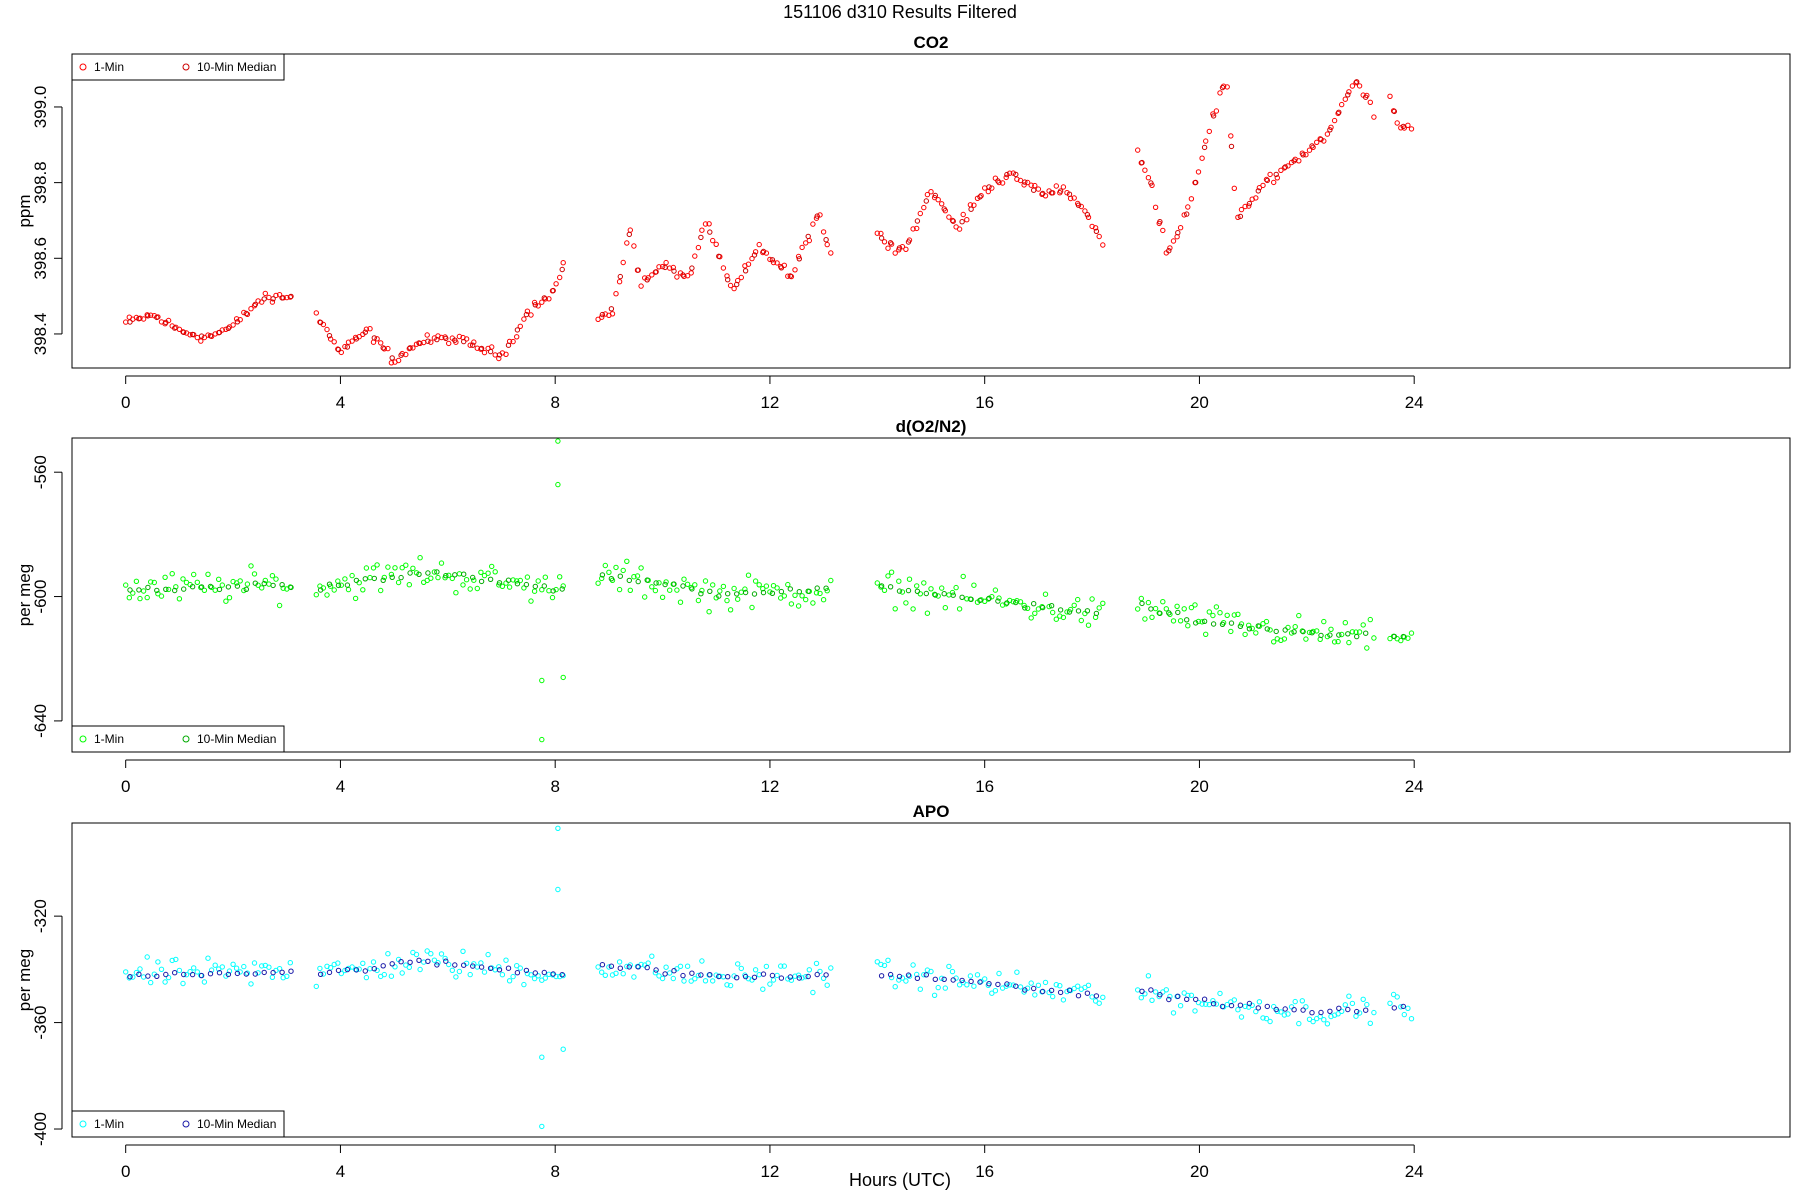 The width and height of the screenshot is (1800, 1200). I want to click on legend-label-one-min: 1-Min, so click(109, 1124).